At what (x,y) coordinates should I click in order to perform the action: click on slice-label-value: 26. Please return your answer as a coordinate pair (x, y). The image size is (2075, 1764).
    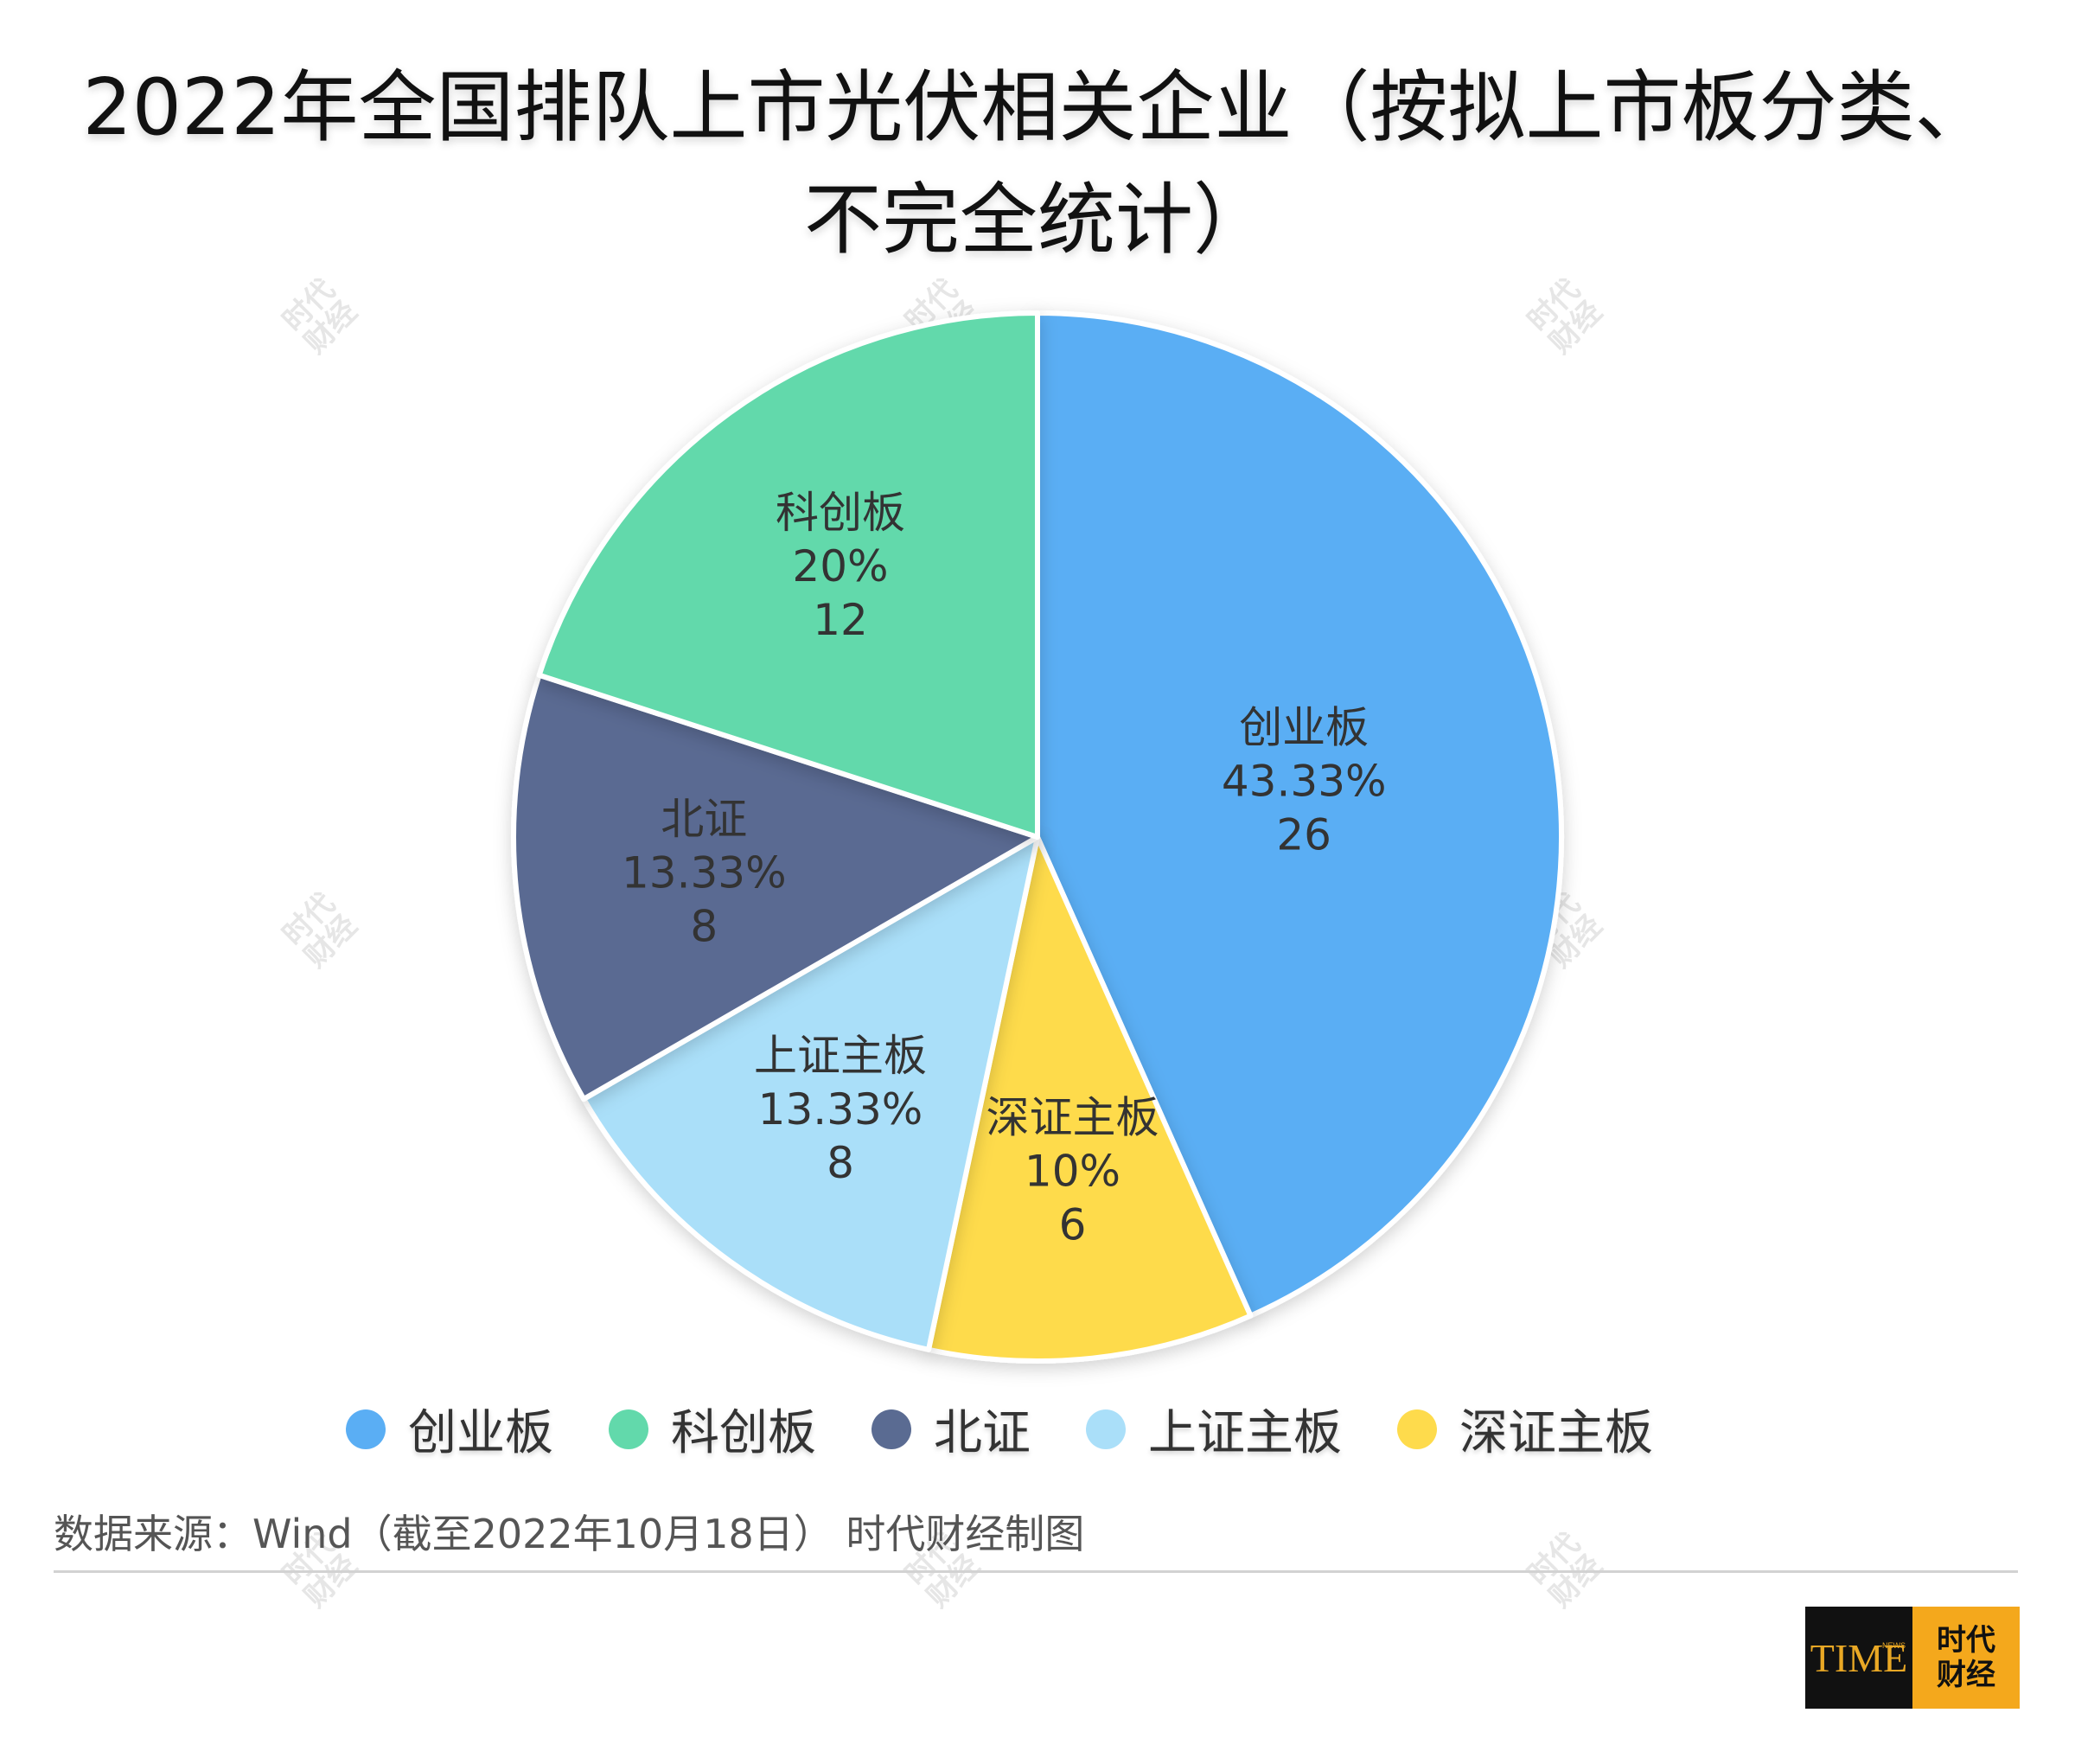
    Looking at the image, I should click on (1303, 835).